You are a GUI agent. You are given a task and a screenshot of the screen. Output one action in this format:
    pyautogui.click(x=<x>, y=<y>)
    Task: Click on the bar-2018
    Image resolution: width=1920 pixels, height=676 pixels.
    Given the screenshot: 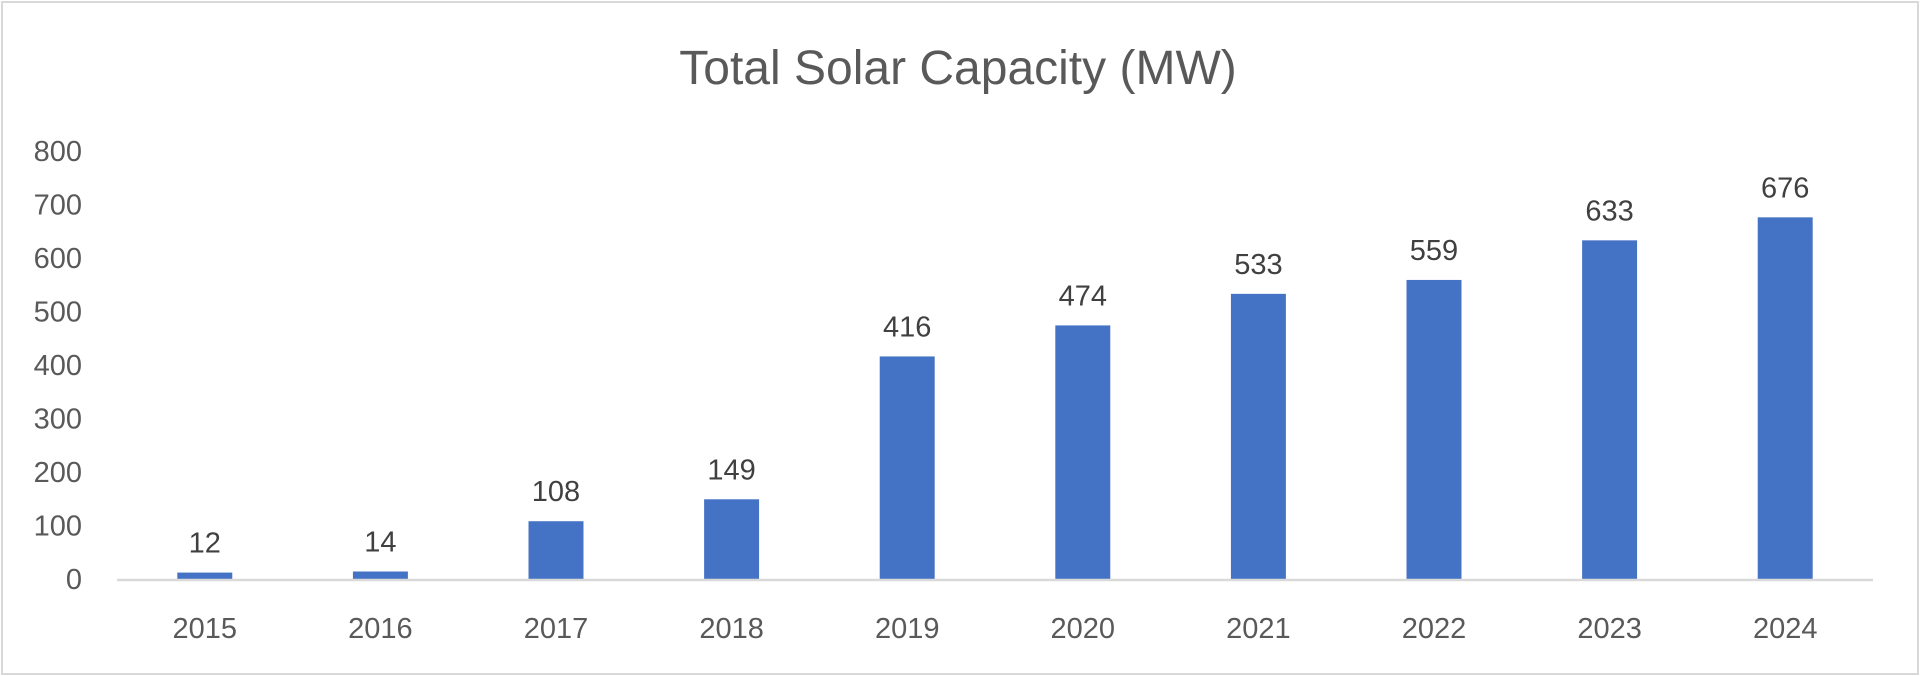 What is the action you would take?
    pyautogui.click(x=732, y=539)
    